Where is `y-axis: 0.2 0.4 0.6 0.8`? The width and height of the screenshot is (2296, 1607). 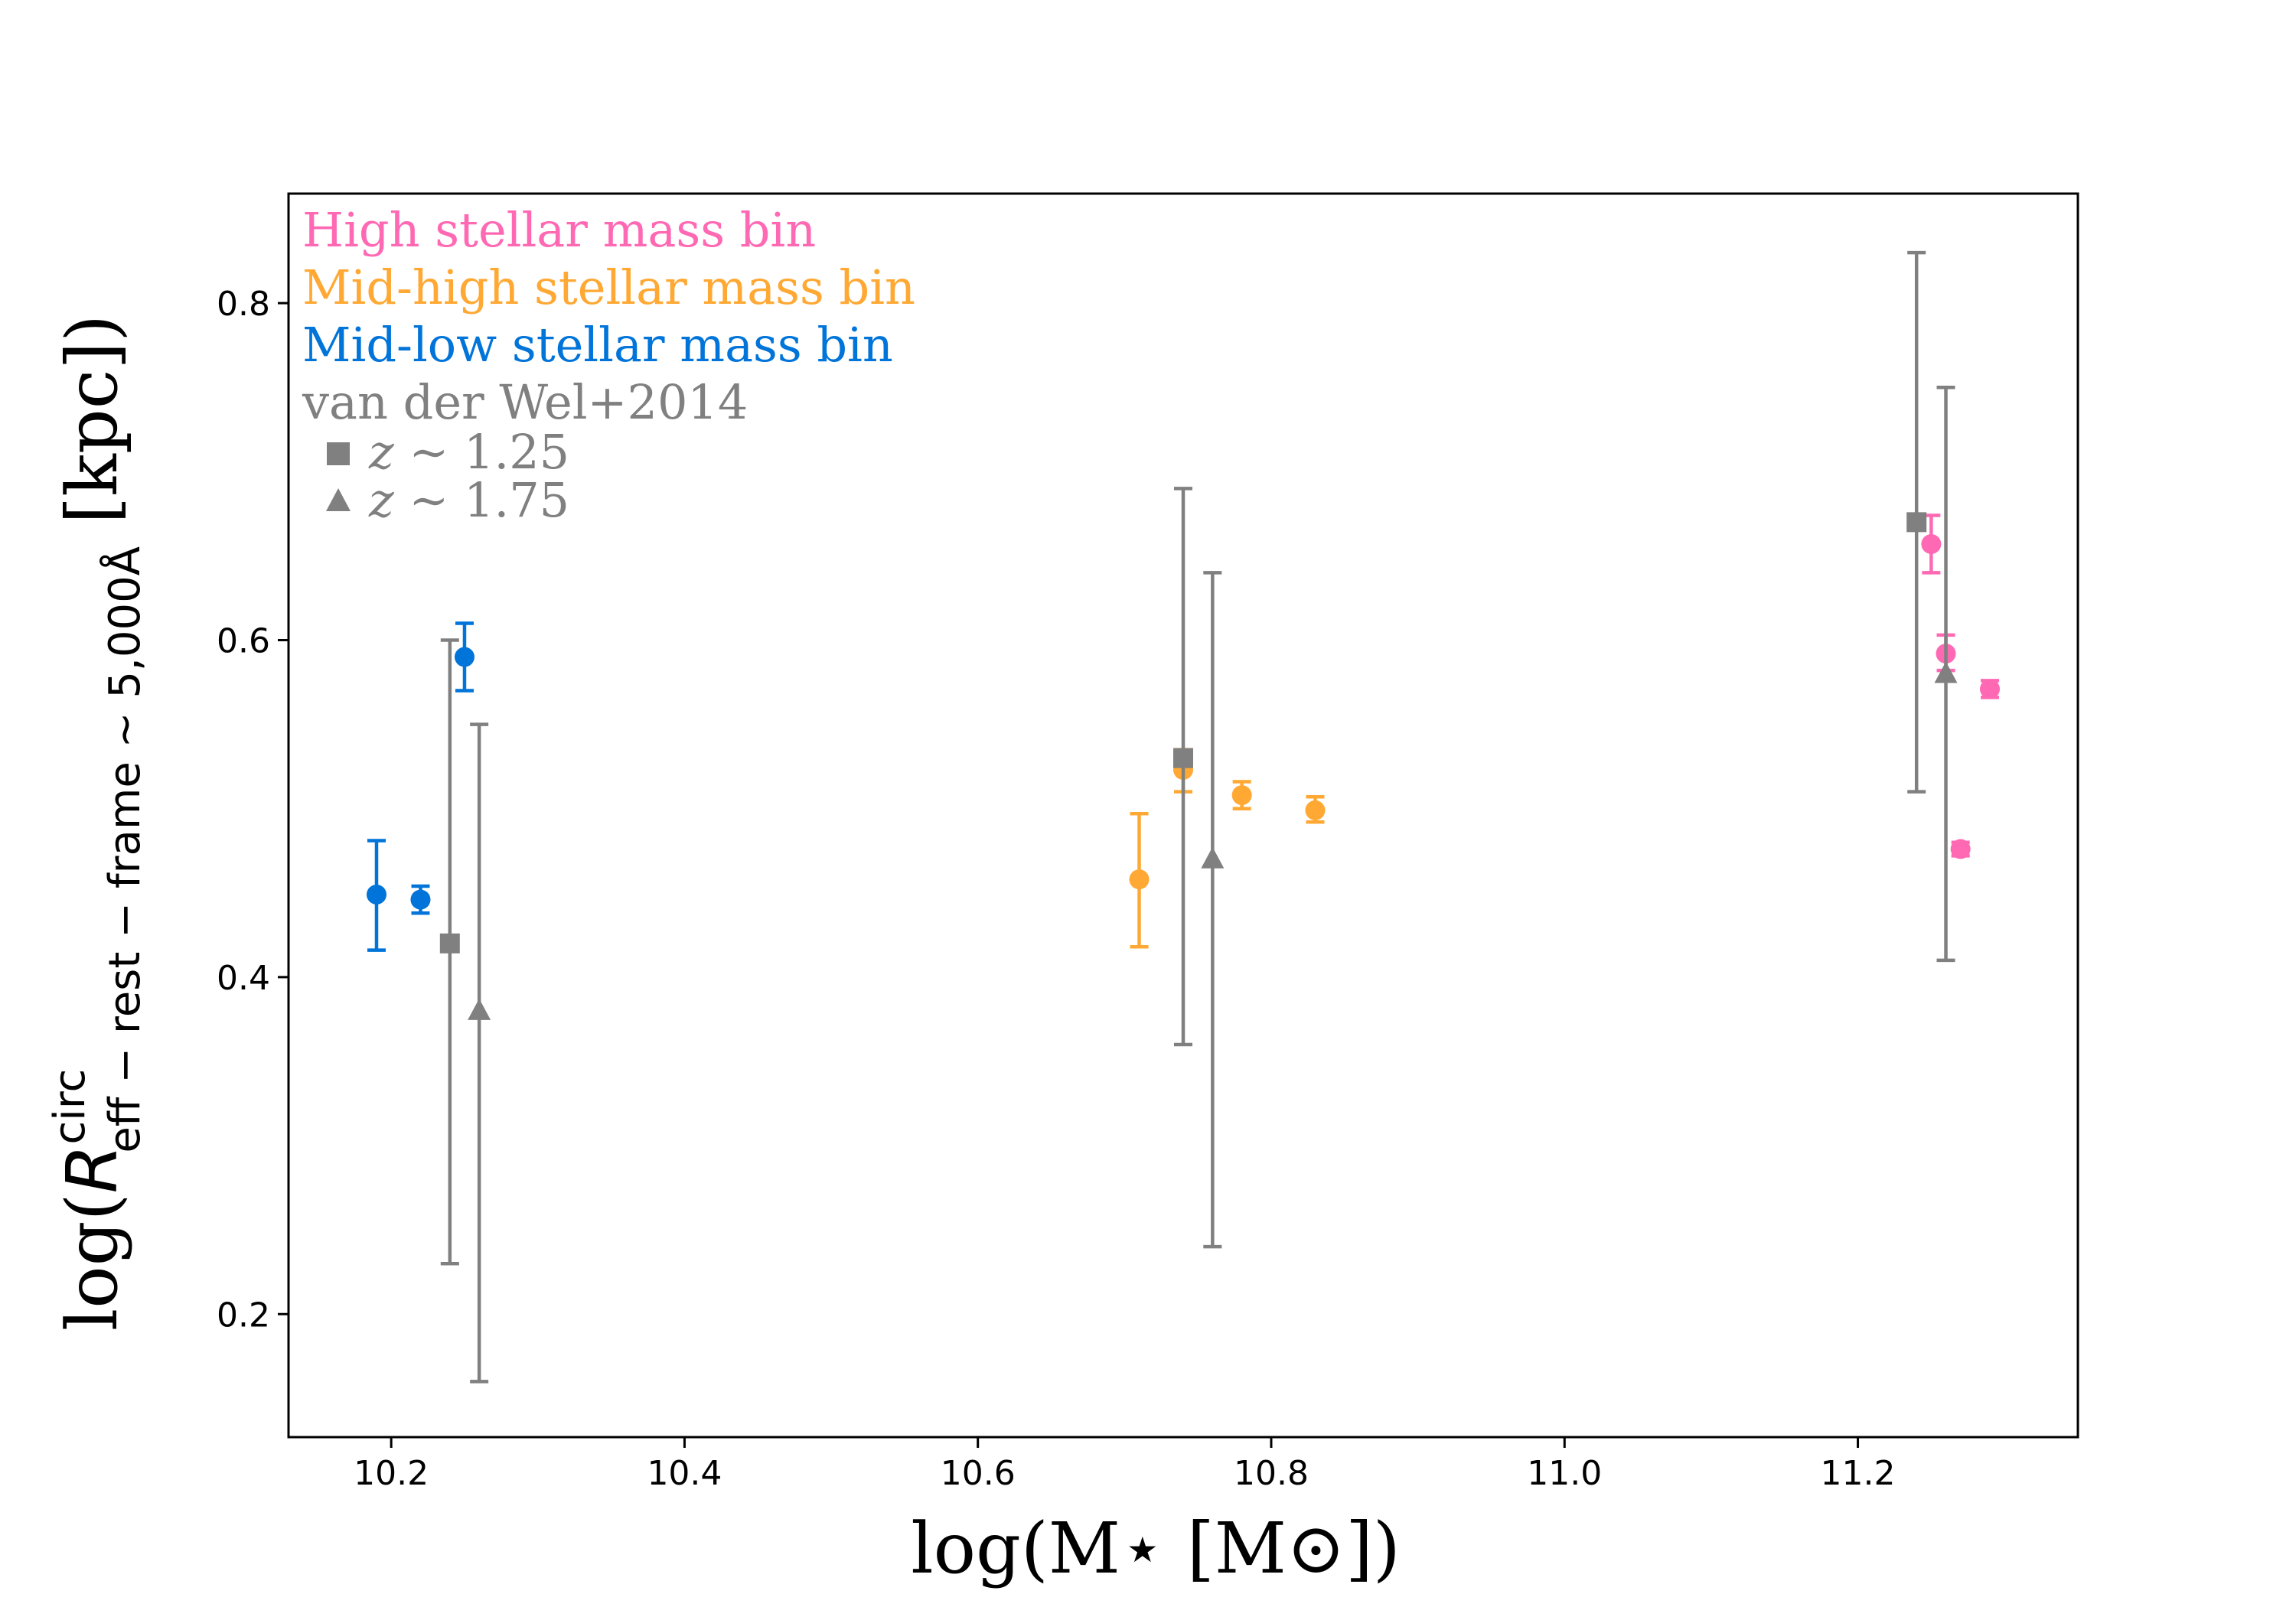 y-axis: 0.2 0.4 0.6 0.8 is located at coordinates (253, 810).